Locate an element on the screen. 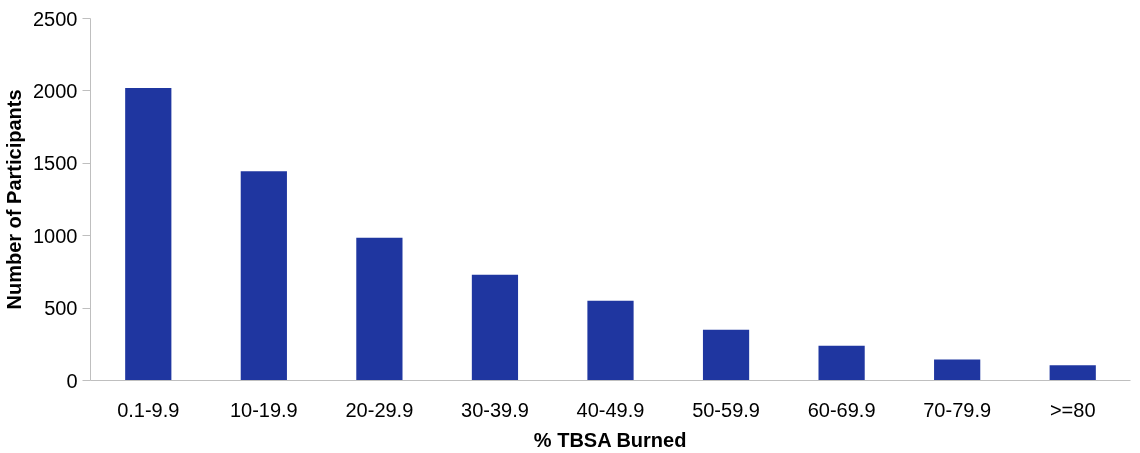  x-tick-label: 10-19.9 is located at coordinates (263, 409).